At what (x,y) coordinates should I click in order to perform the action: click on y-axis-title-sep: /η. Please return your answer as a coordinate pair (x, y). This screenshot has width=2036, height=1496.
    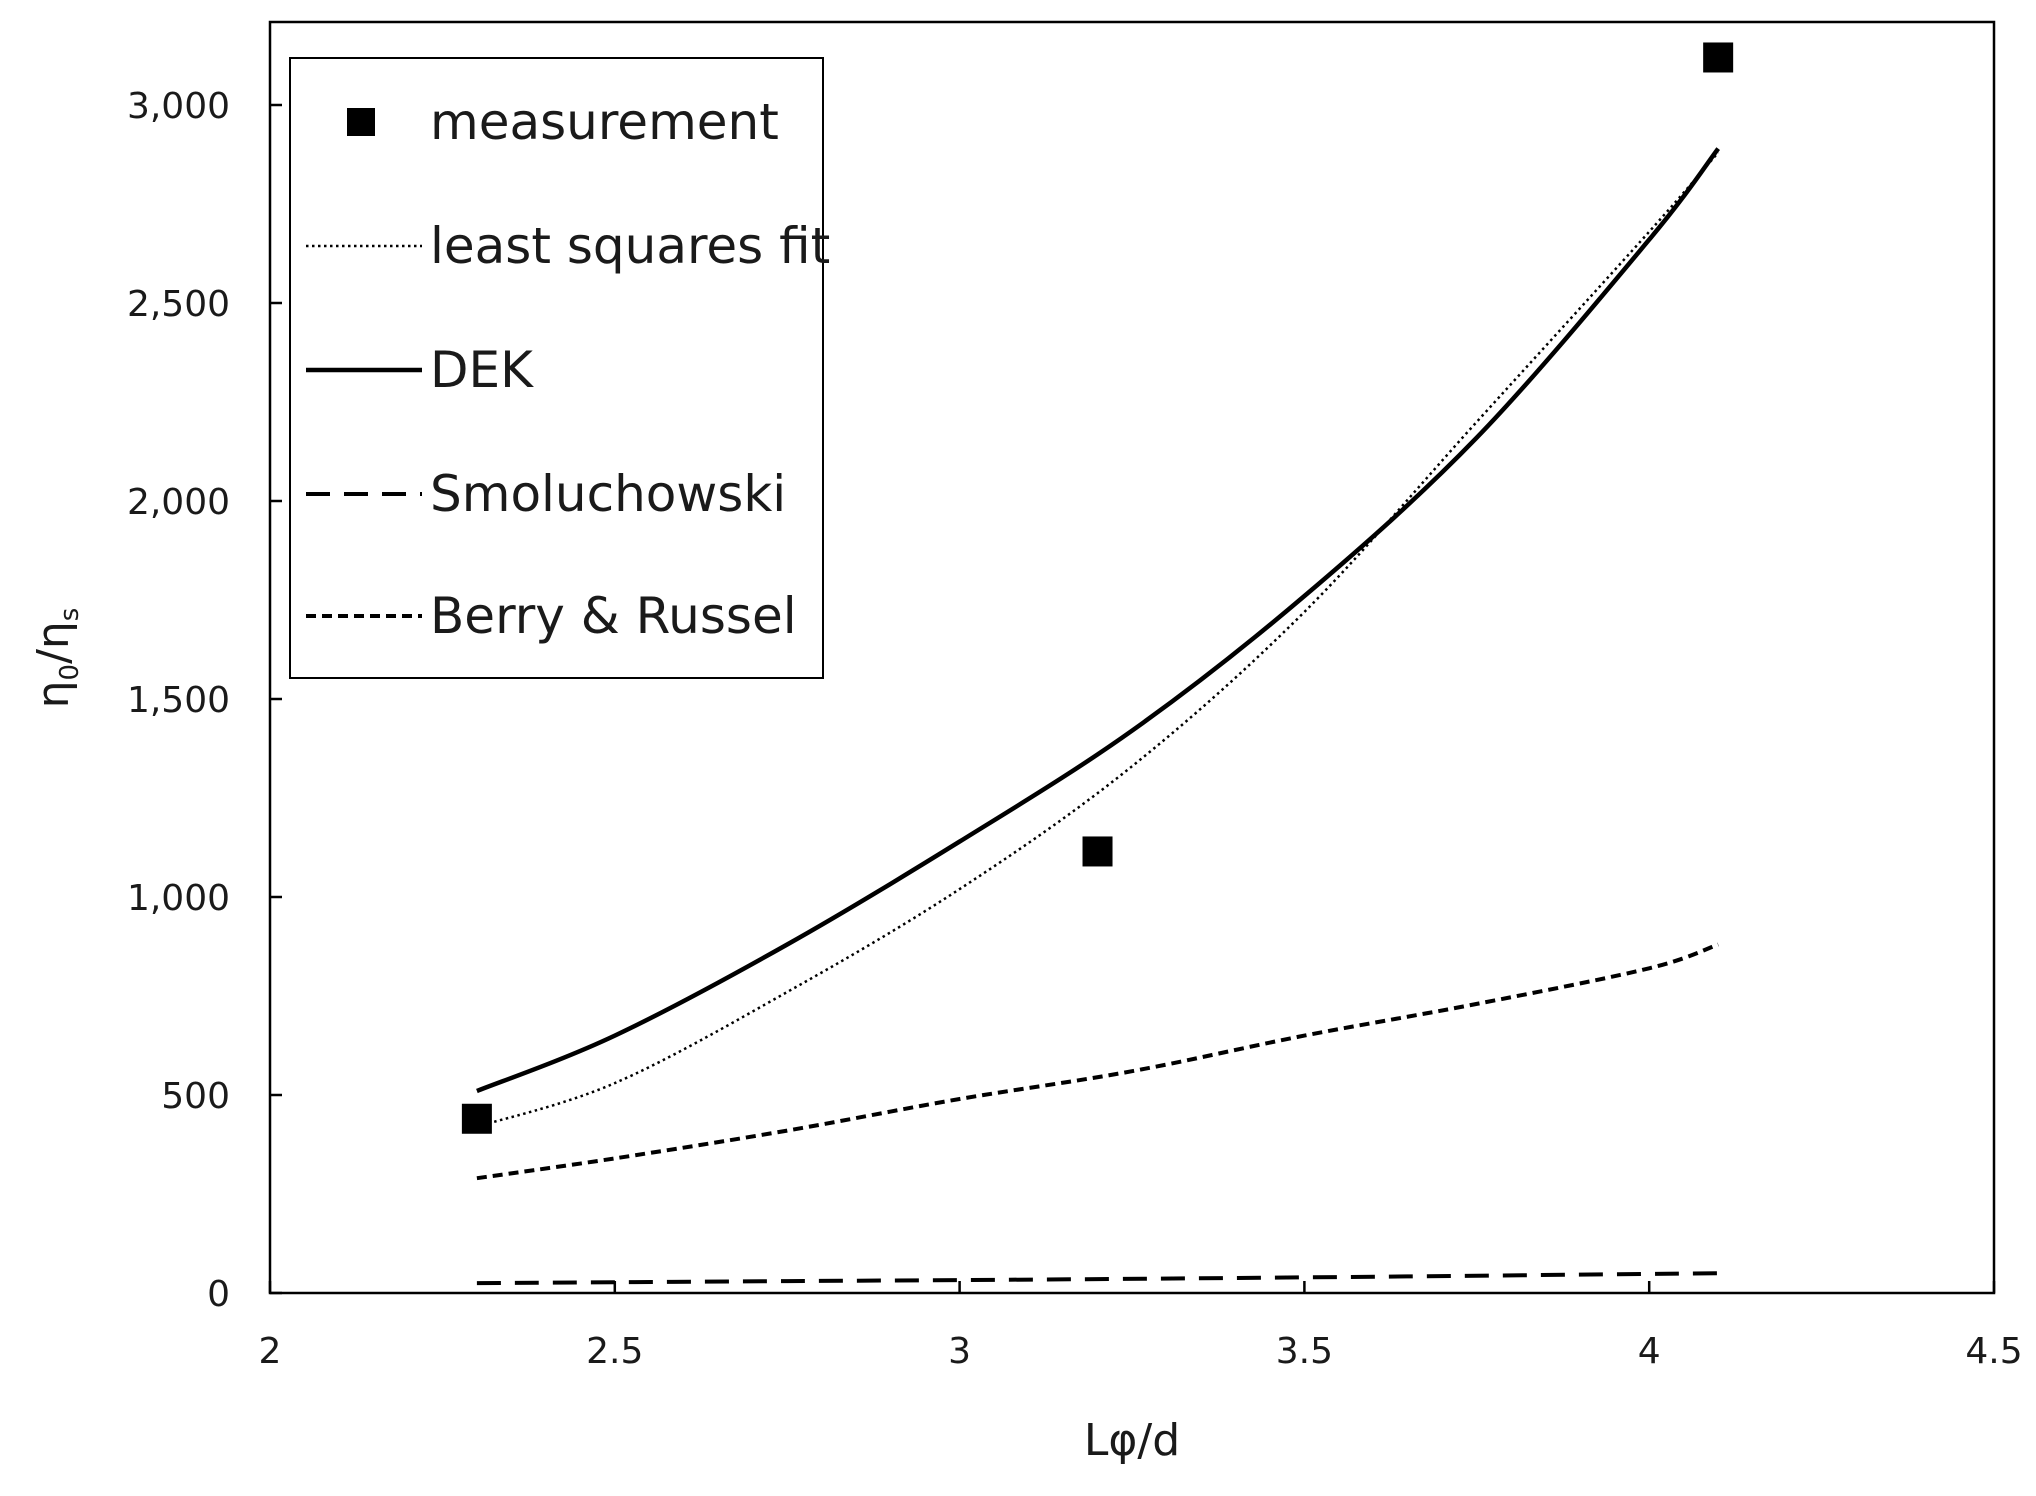
    Looking at the image, I should click on (53, 642).